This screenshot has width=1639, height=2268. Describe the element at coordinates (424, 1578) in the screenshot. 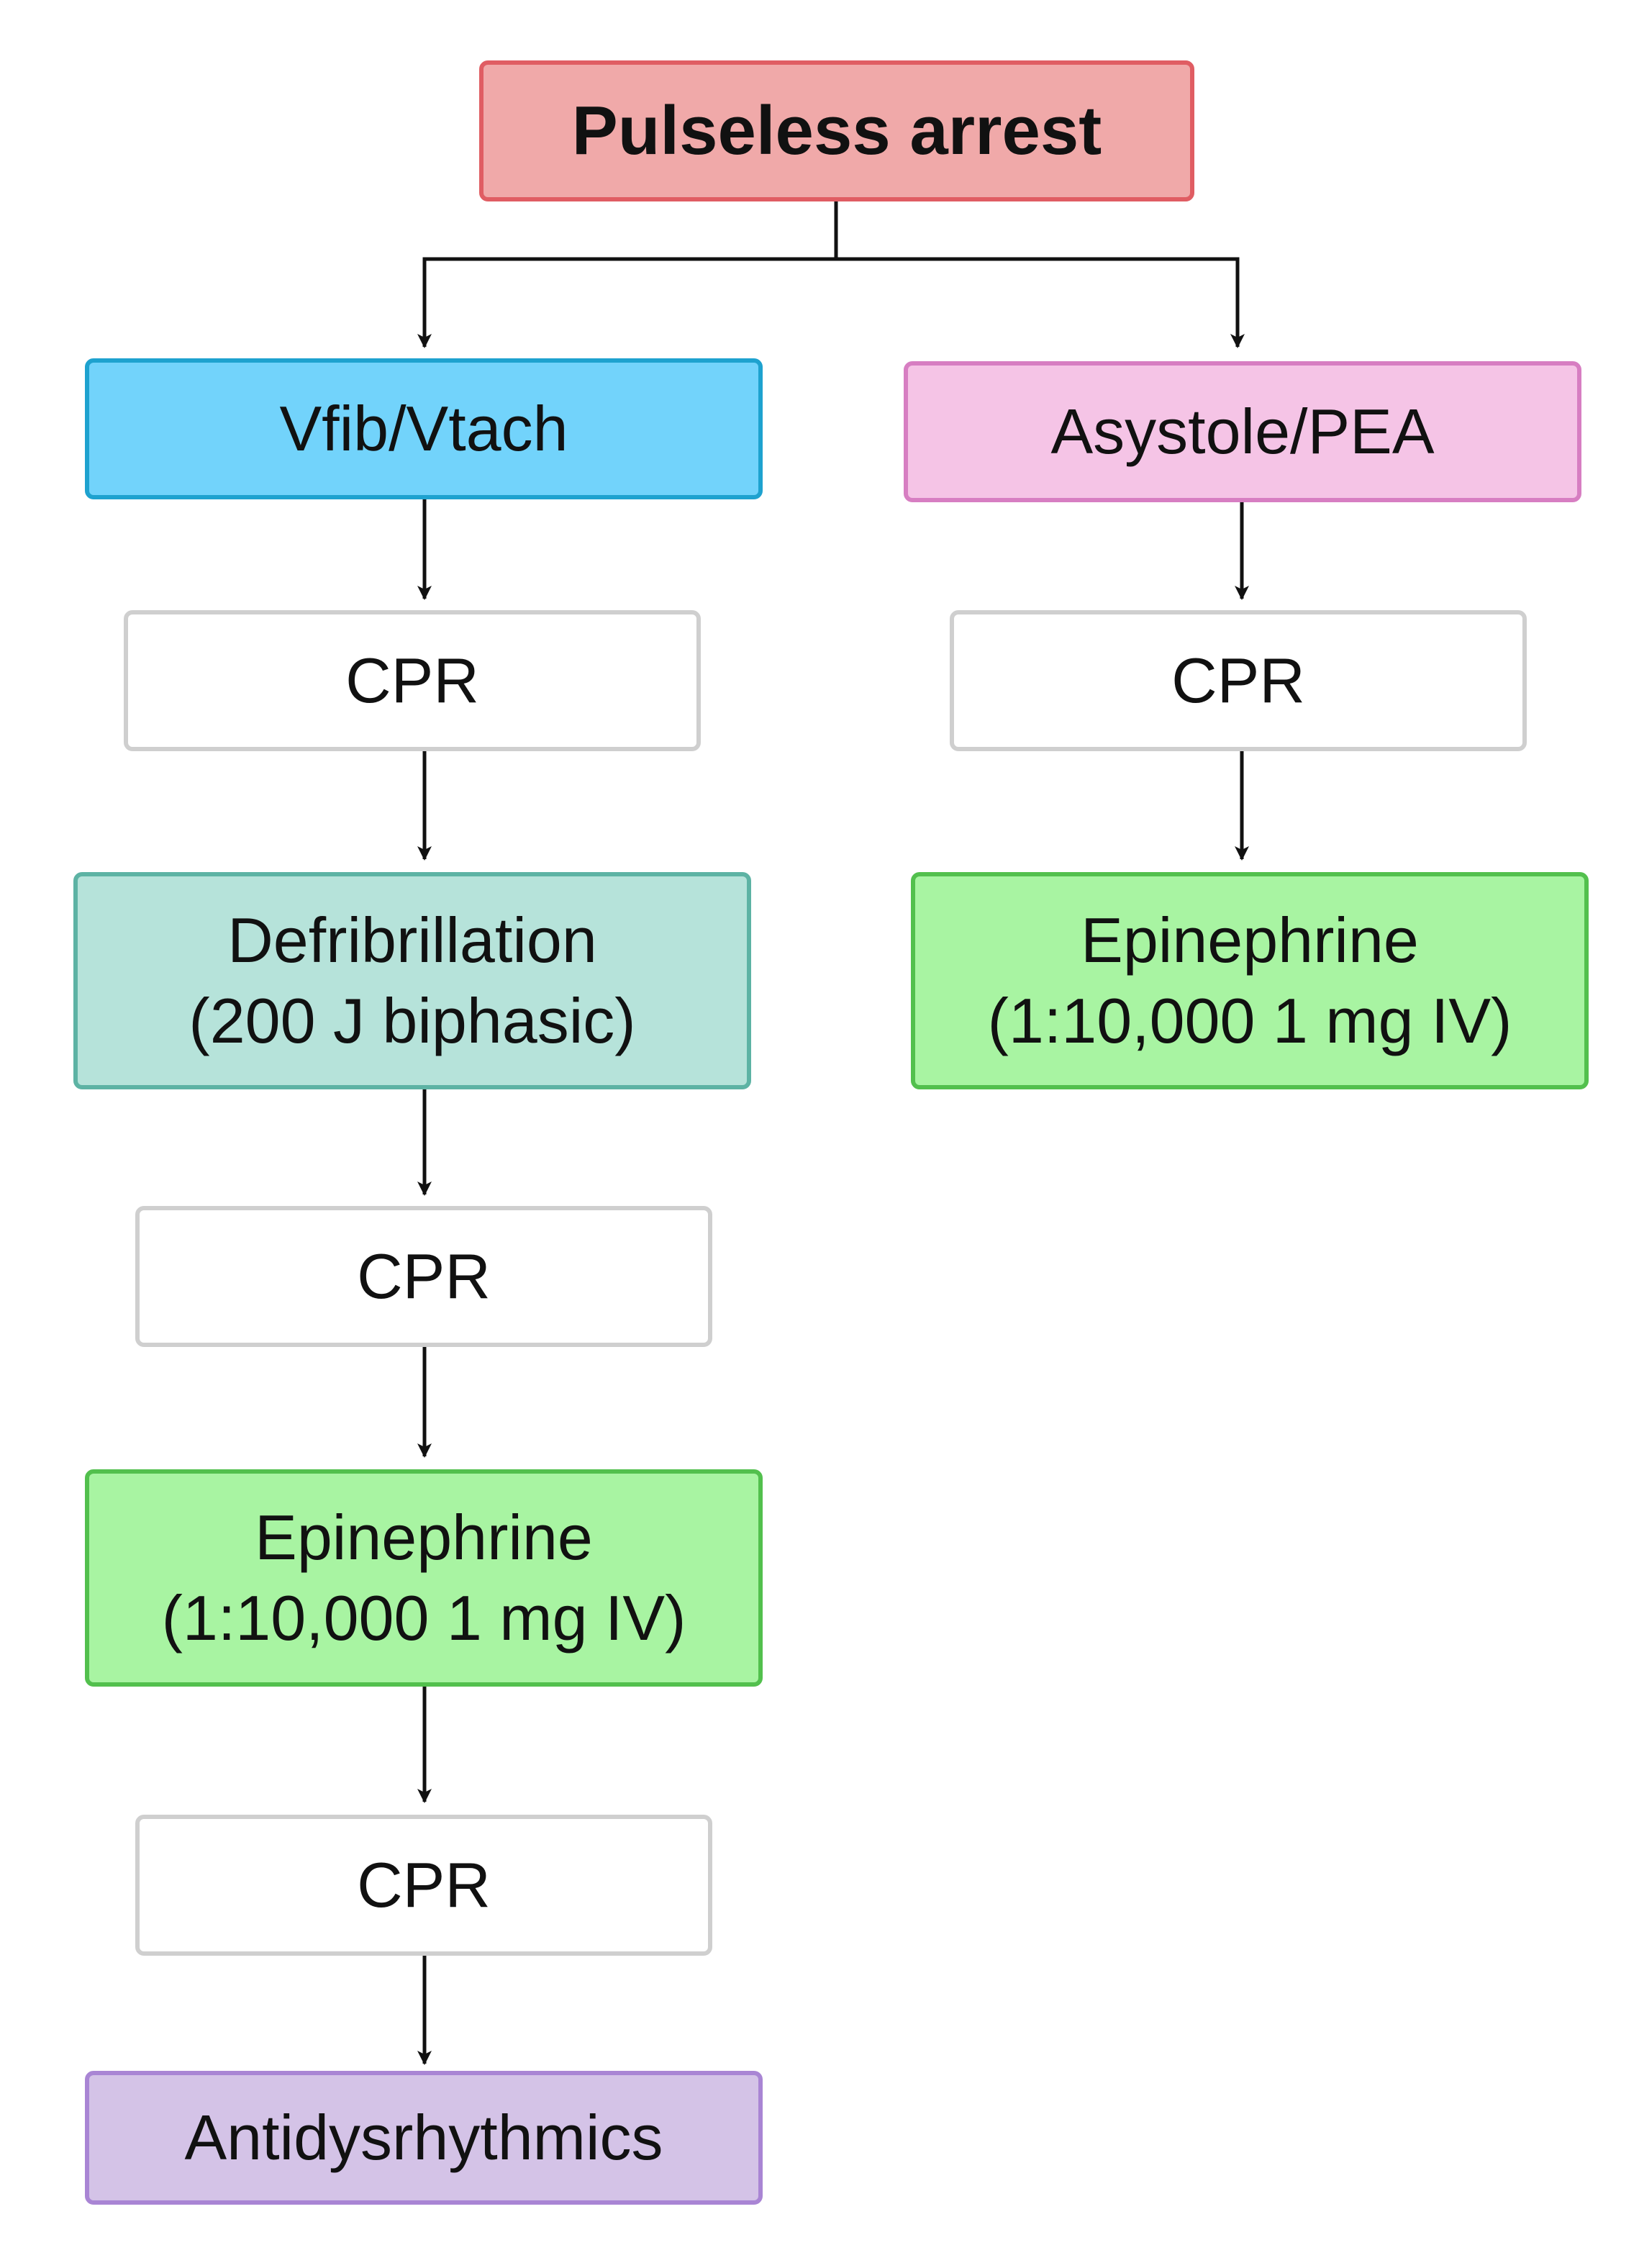

I see `epinephrine-node-left: Epinephrine (1:10,000 1 mg IV)` at that location.